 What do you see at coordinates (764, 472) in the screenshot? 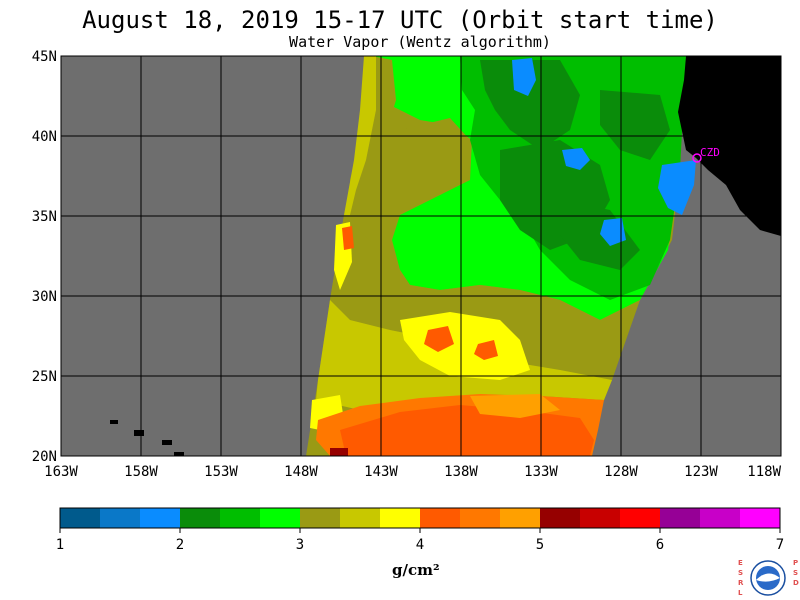
I see `lon-label: 118W` at bounding box center [764, 472].